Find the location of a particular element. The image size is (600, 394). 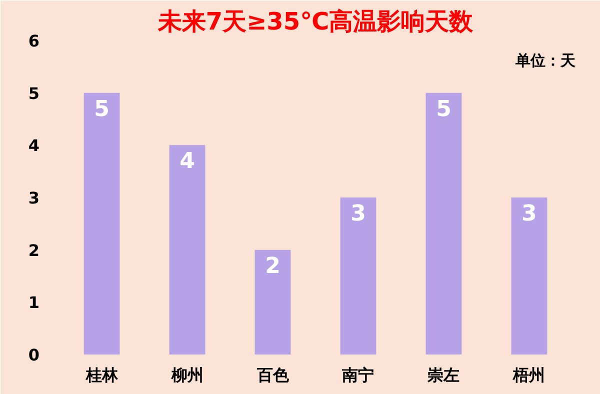

y-tick-label: 4 is located at coordinates (34, 146).